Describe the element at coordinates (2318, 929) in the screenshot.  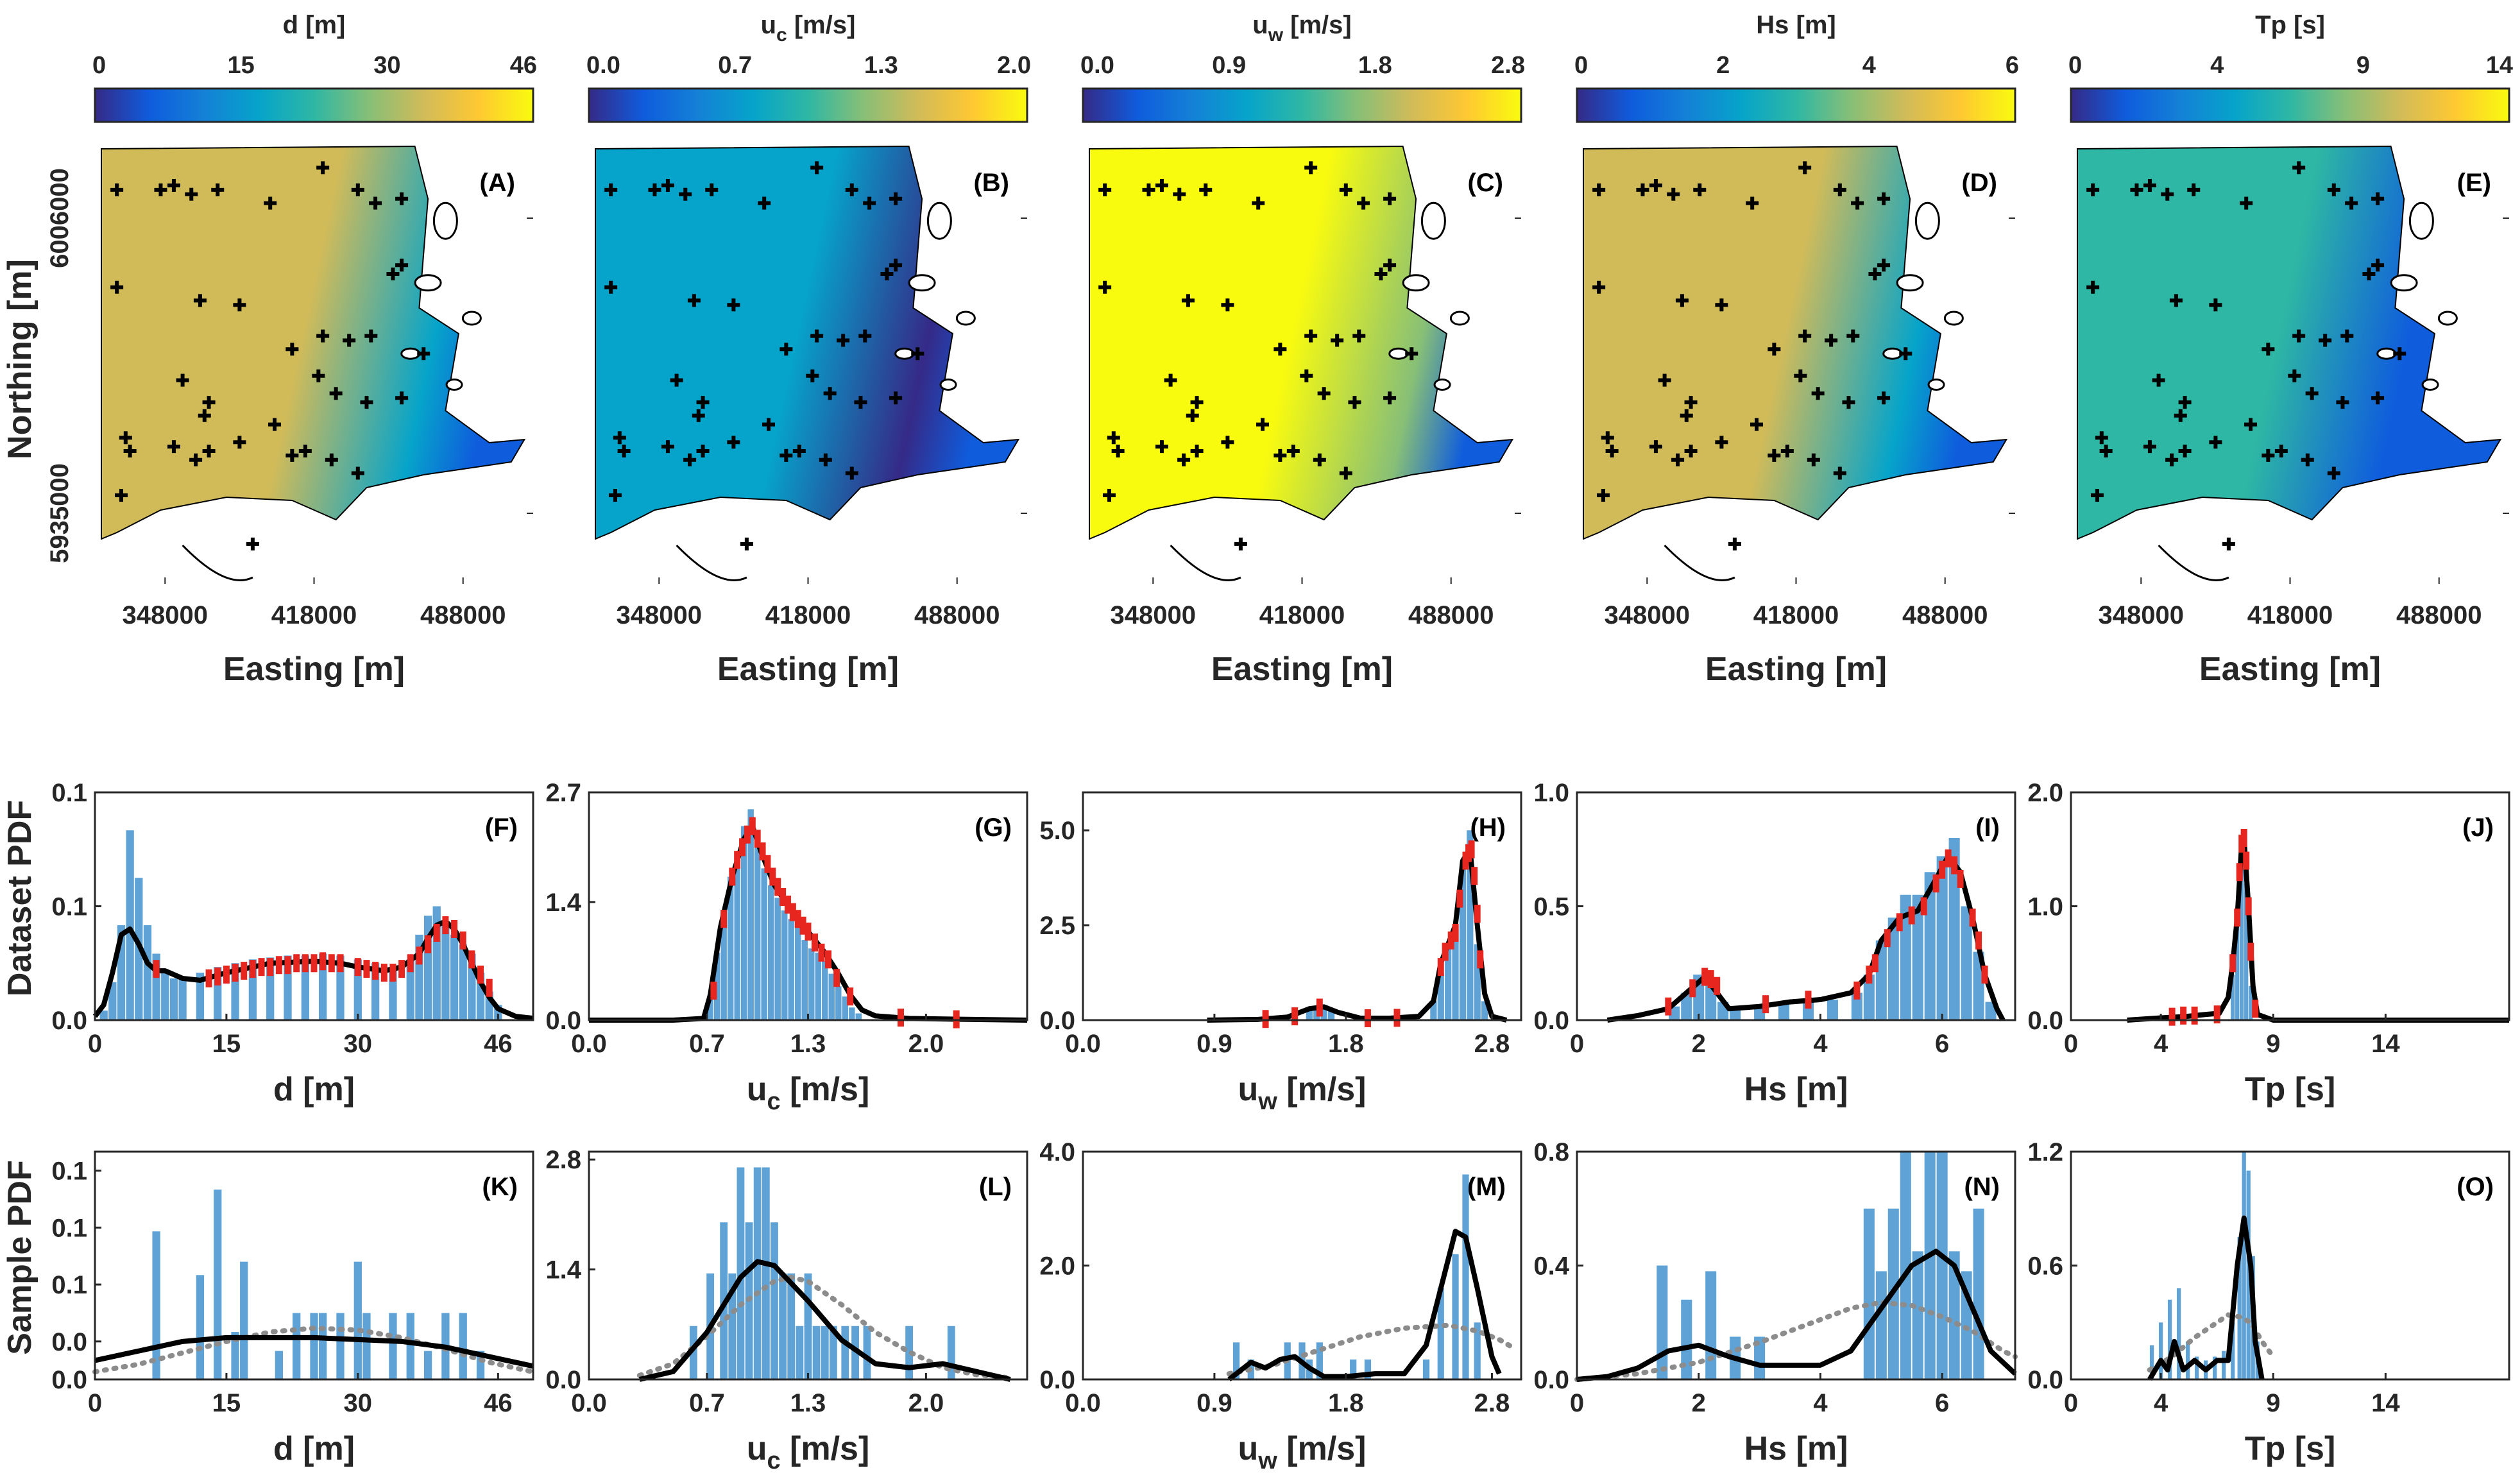
I see `kde-line` at that location.